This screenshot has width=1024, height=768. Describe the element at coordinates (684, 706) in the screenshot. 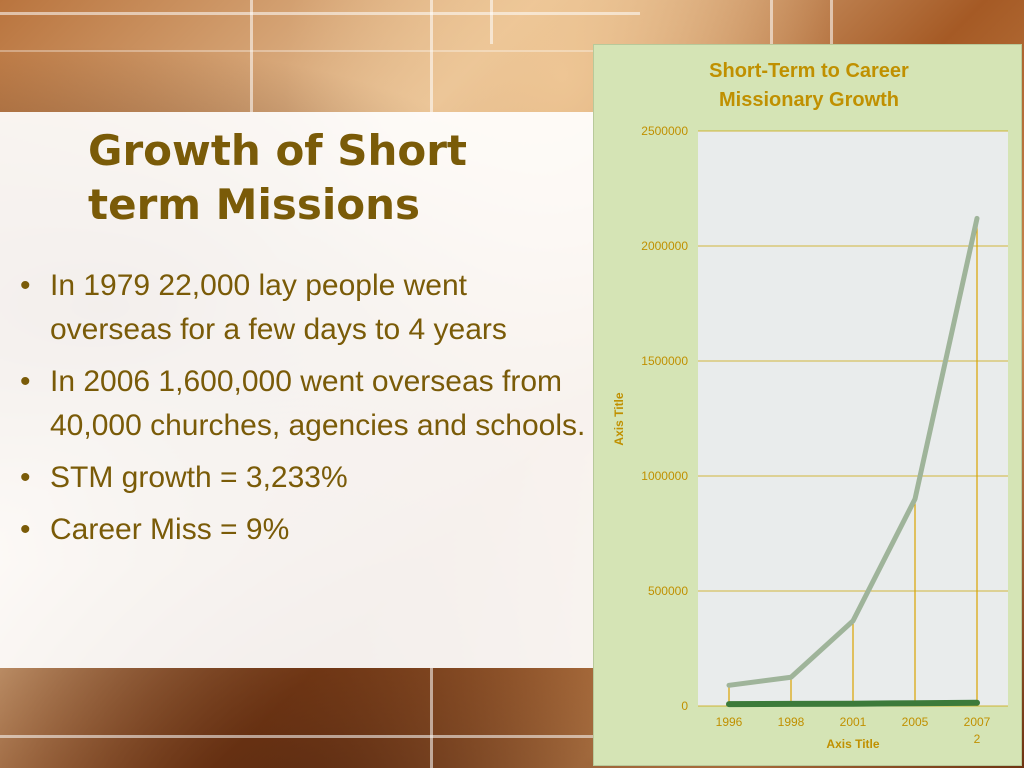

I see `y-tick-label: 0` at that location.